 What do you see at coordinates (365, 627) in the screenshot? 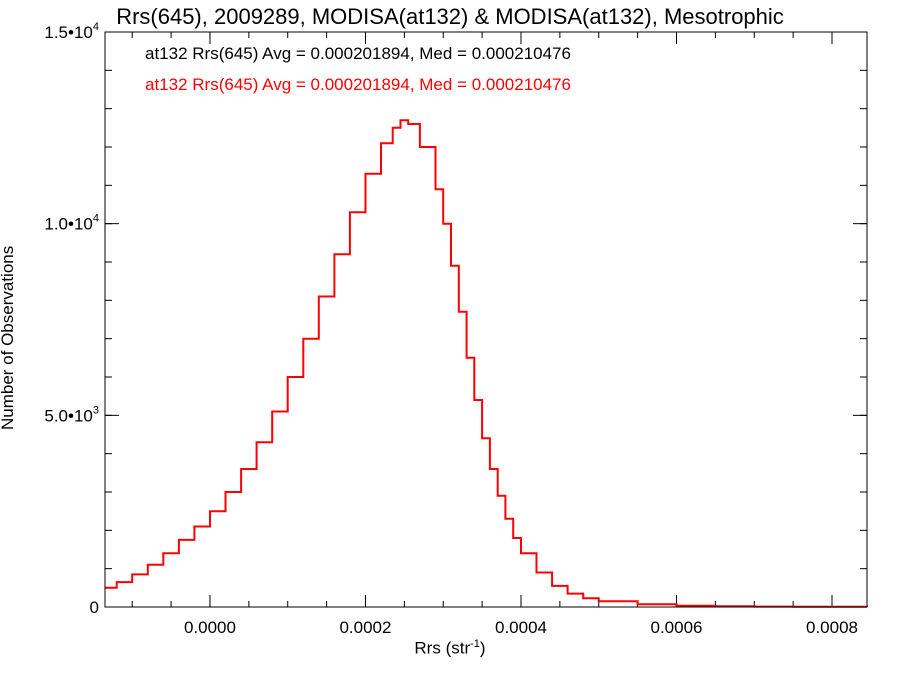
I see `x-tick-label: 0.0002` at bounding box center [365, 627].